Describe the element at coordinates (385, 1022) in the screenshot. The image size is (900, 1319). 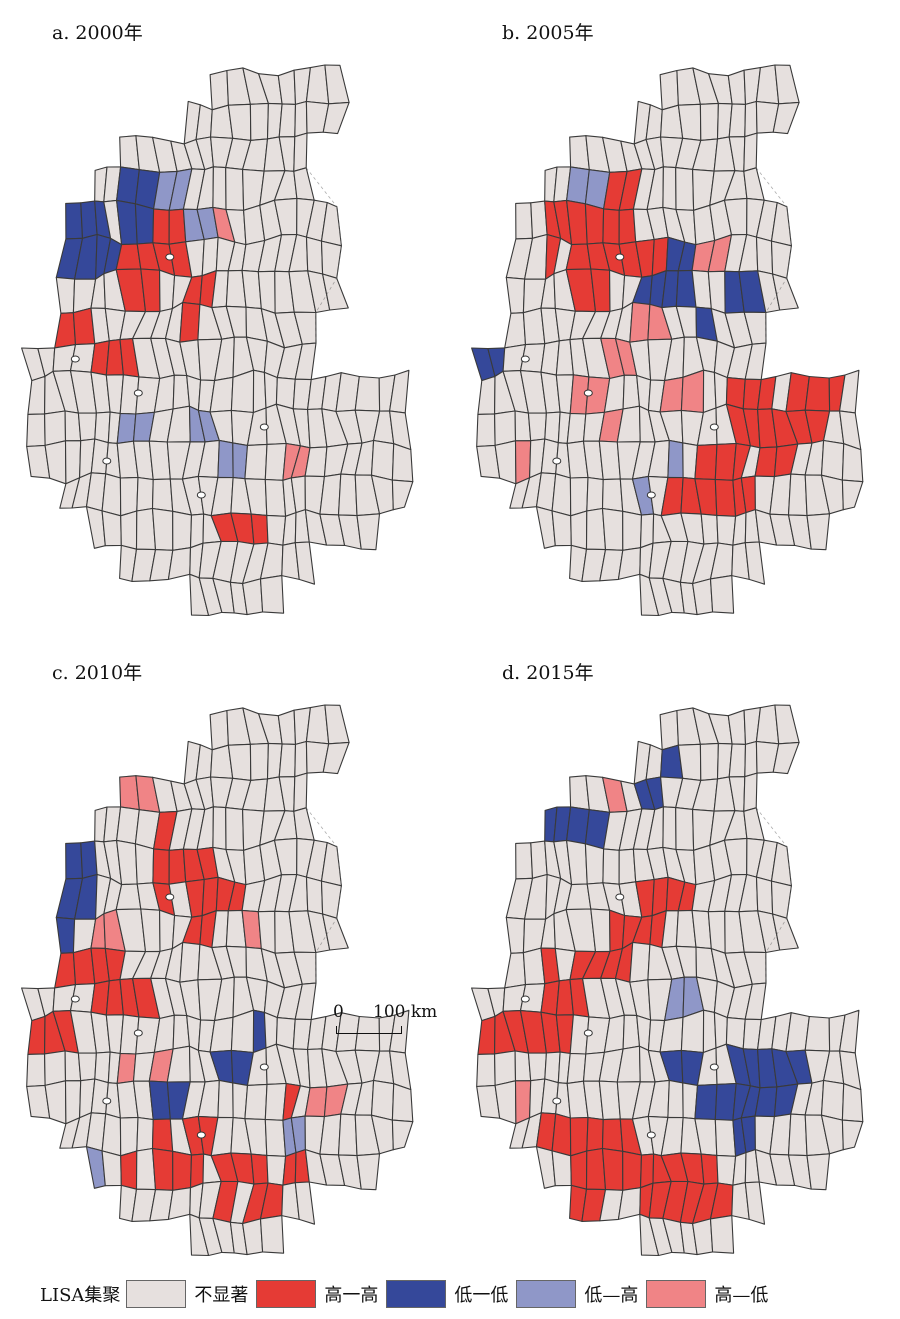
I see `scale-bar: 0 100 km` at that location.